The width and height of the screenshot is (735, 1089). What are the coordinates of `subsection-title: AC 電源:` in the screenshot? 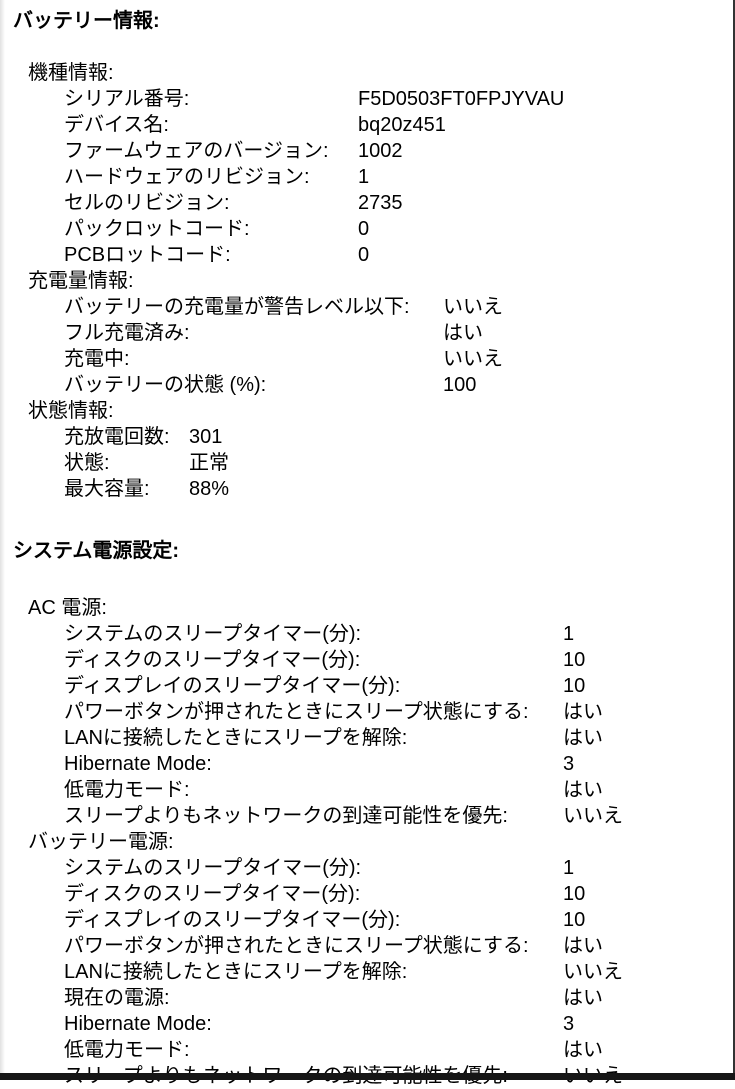 It's located at (67, 608).